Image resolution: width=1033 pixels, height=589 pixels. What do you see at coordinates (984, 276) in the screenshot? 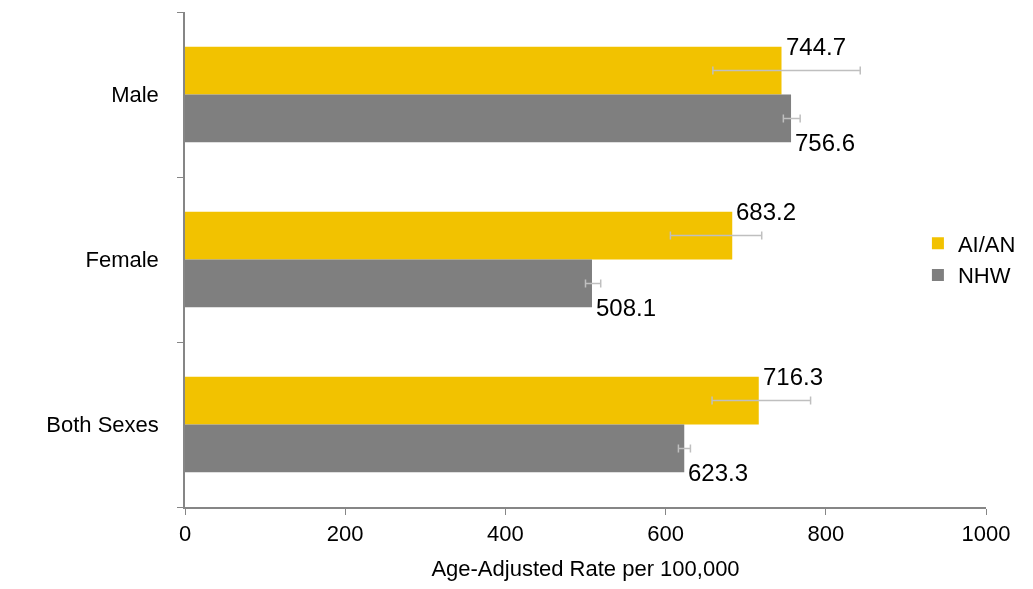
I see `legend-label: NHW` at bounding box center [984, 276].